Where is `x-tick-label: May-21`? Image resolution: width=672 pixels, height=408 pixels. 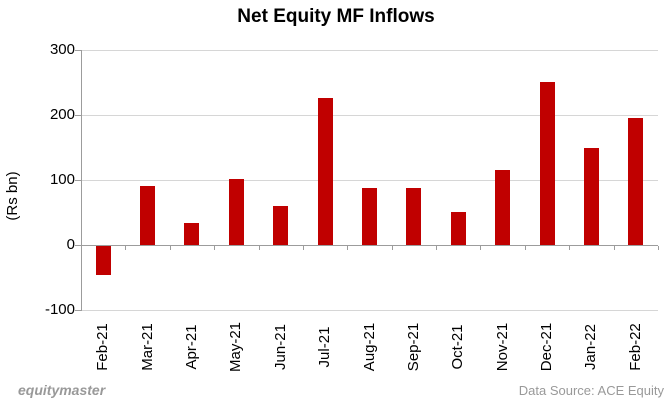 x-tick-label: May-21 is located at coordinates (236, 347).